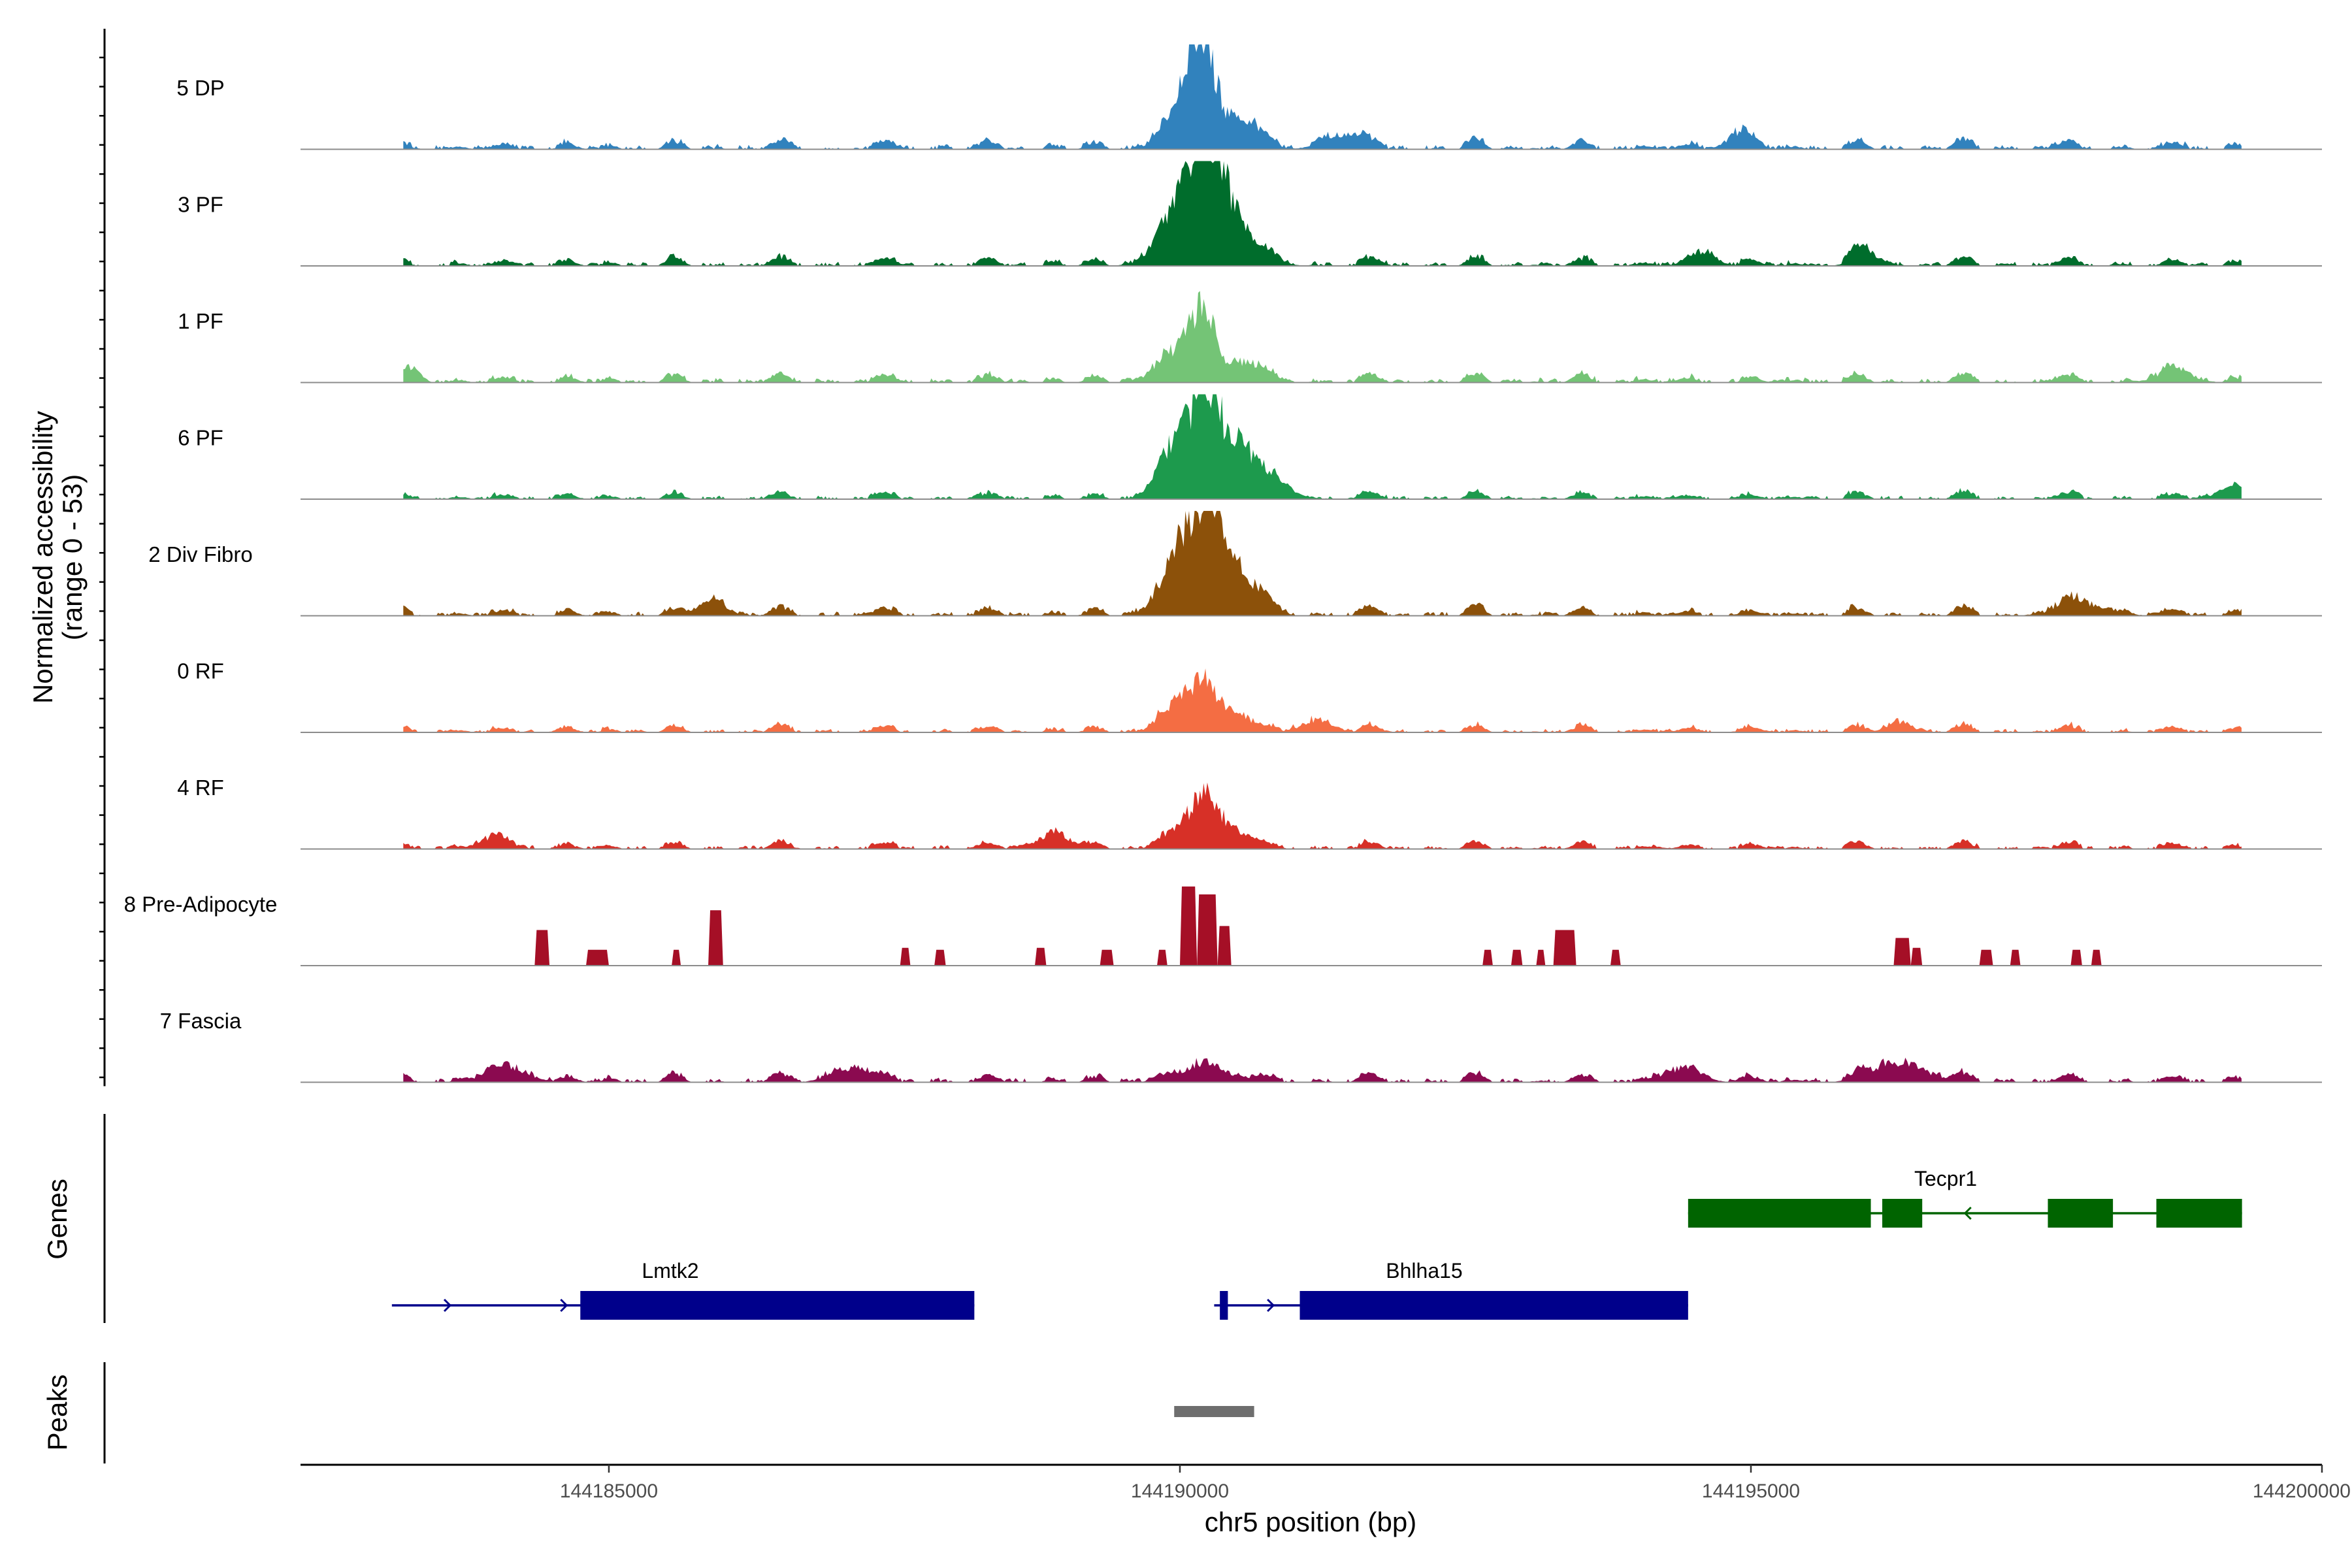  I want to click on track-4-rf: 4 RF, so click(1249, 813).